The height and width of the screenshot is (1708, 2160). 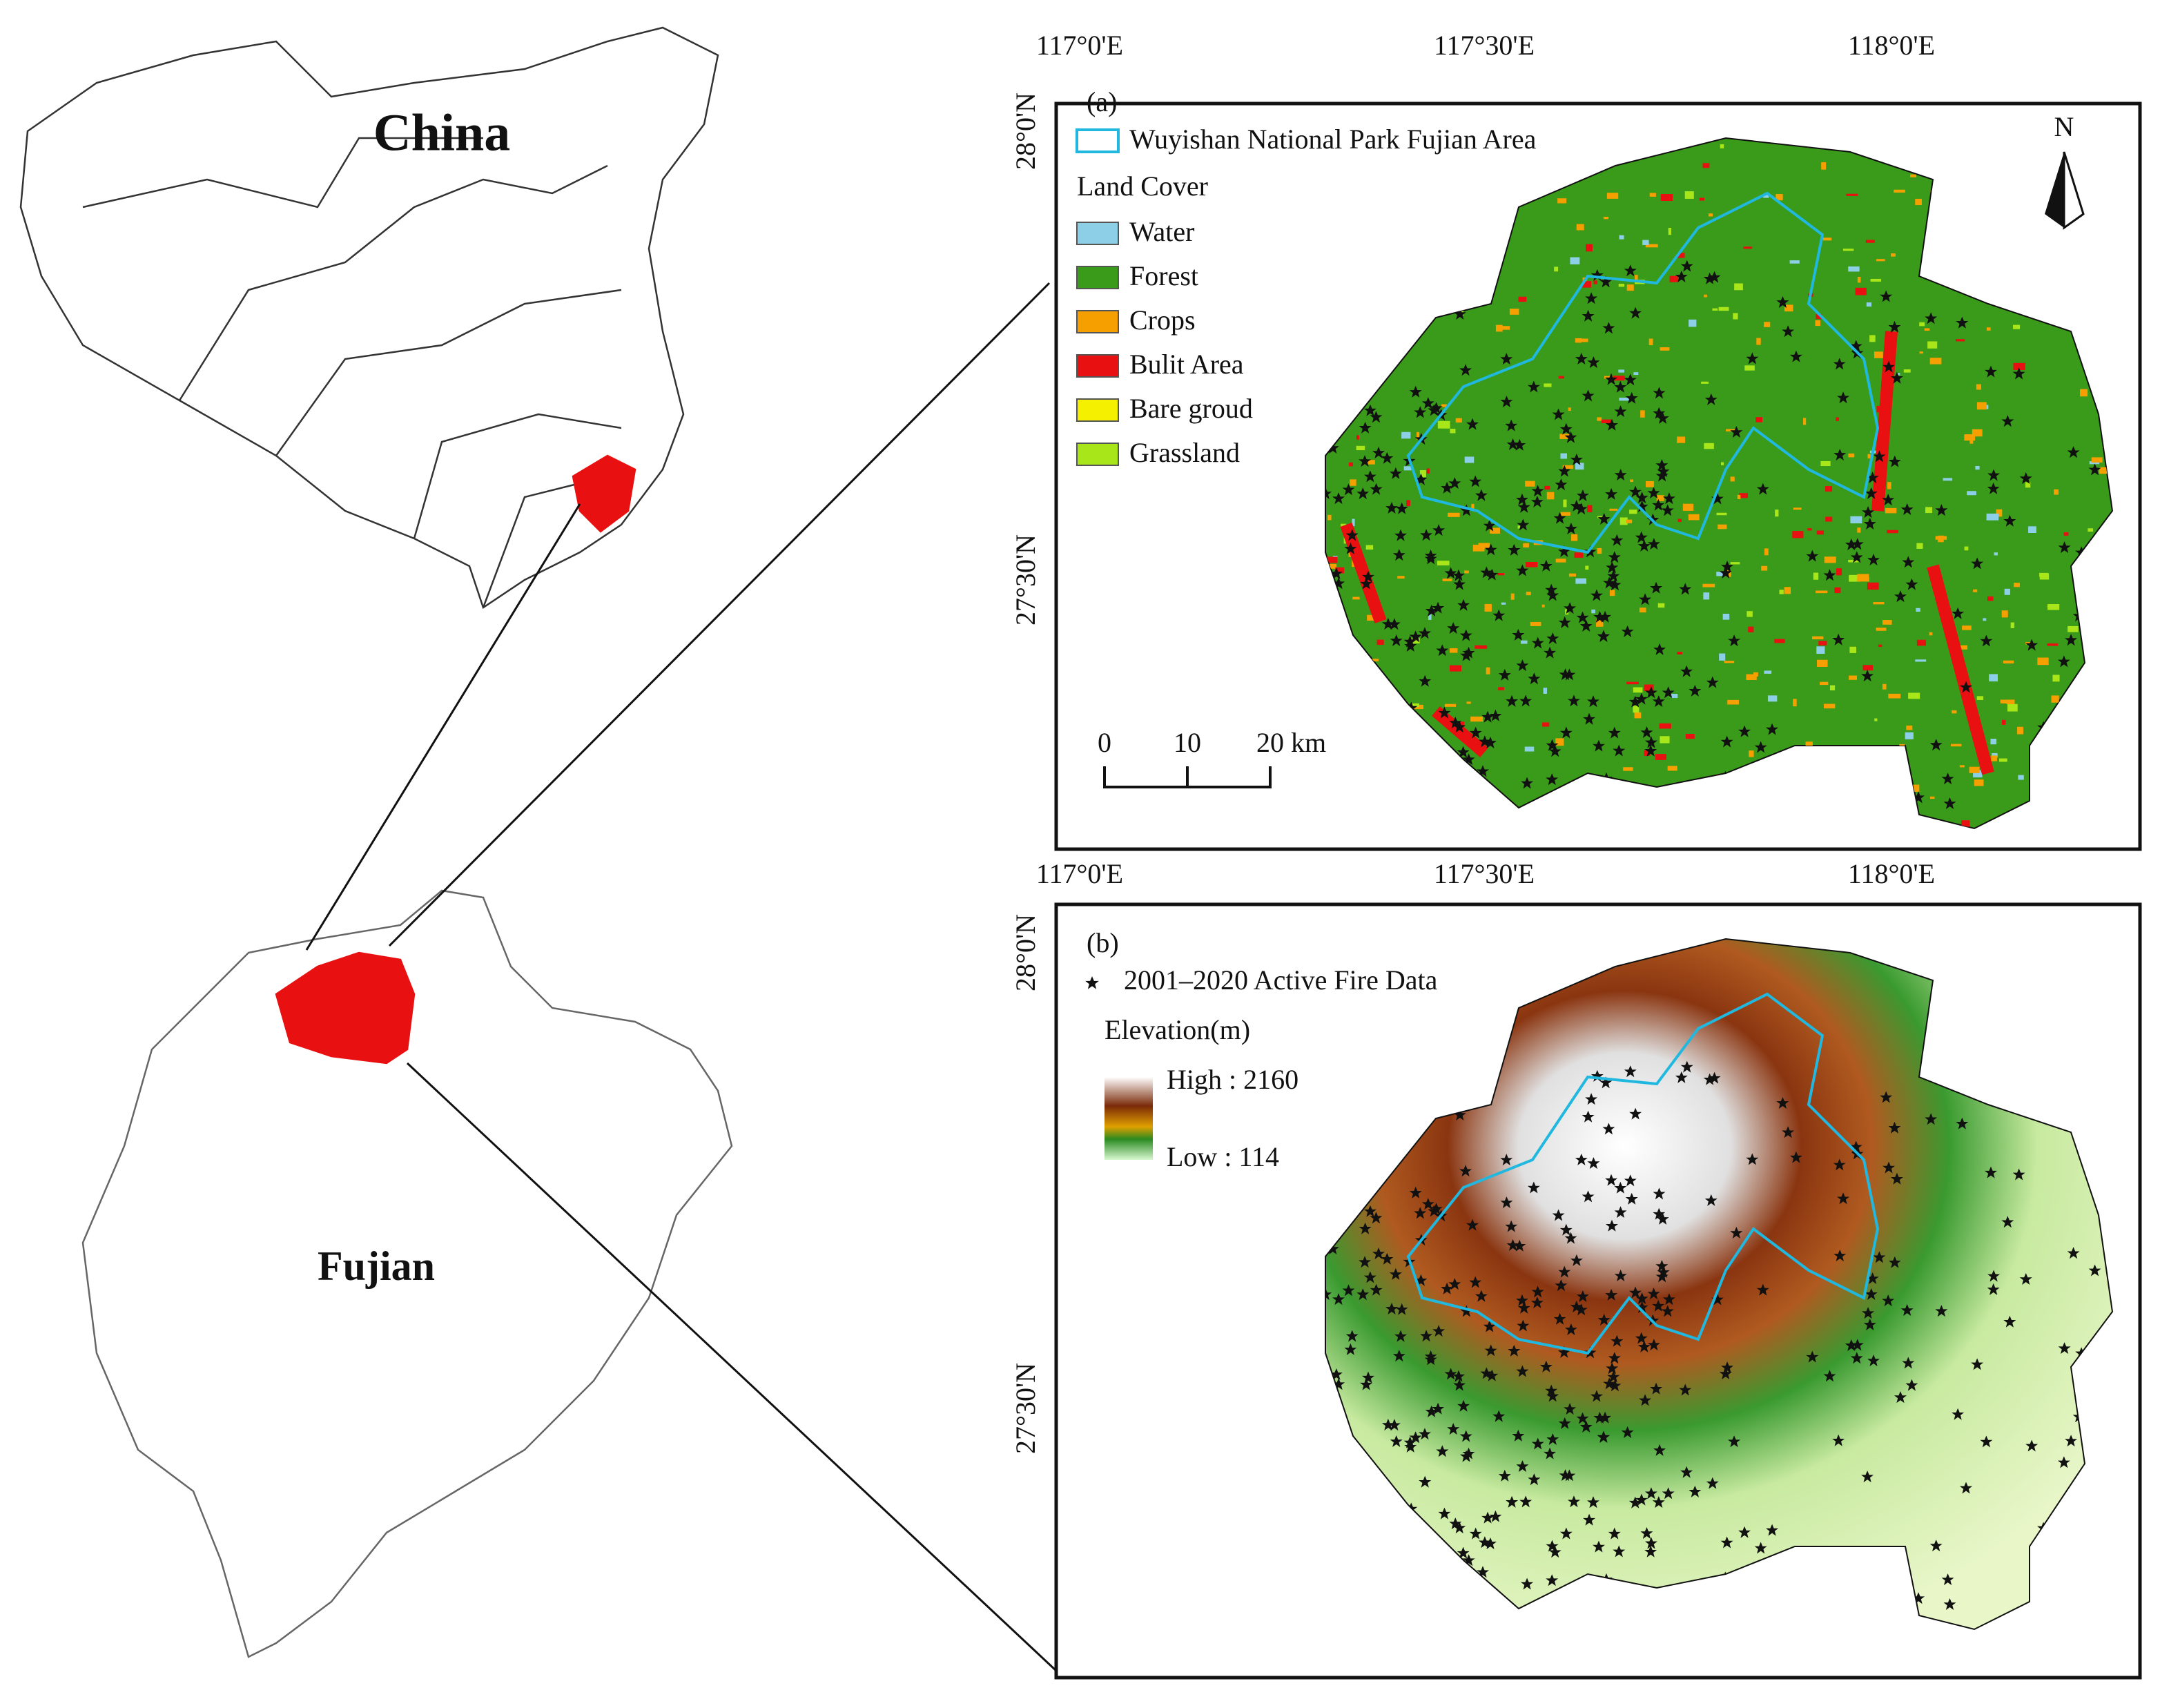 What do you see at coordinates (1191, 408) in the screenshot?
I see `legend-label: Bare groud` at bounding box center [1191, 408].